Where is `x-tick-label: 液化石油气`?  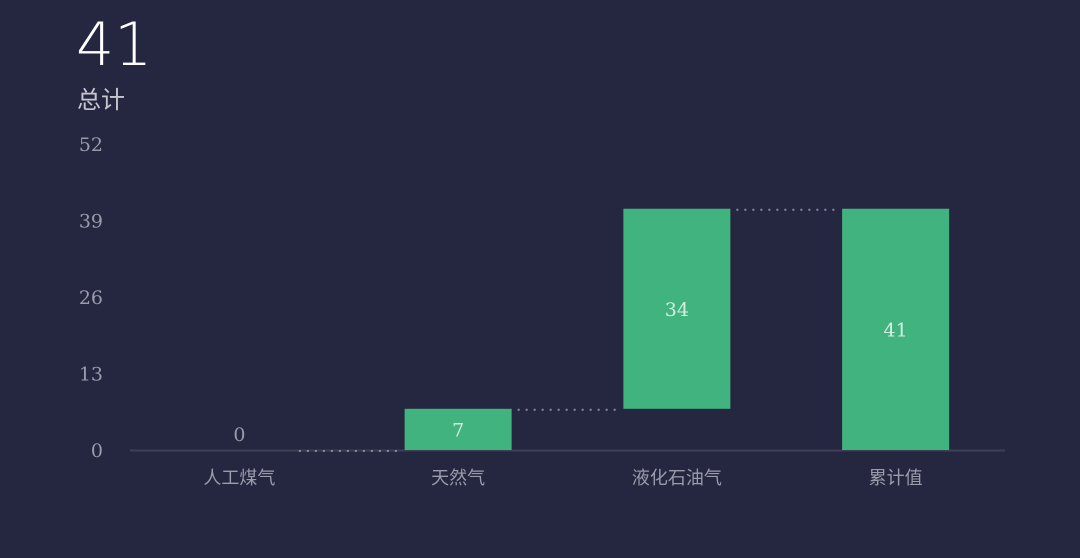 x-tick-label: 液化石油气 is located at coordinates (677, 478).